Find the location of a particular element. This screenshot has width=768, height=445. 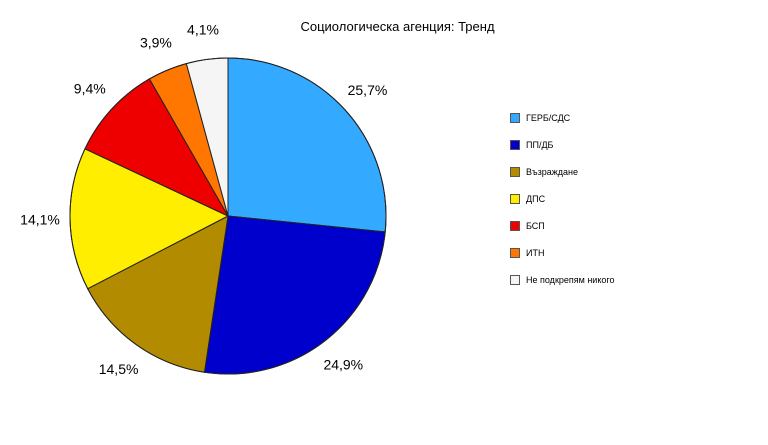

legend-item-4: ДПС is located at coordinates (562, 198).